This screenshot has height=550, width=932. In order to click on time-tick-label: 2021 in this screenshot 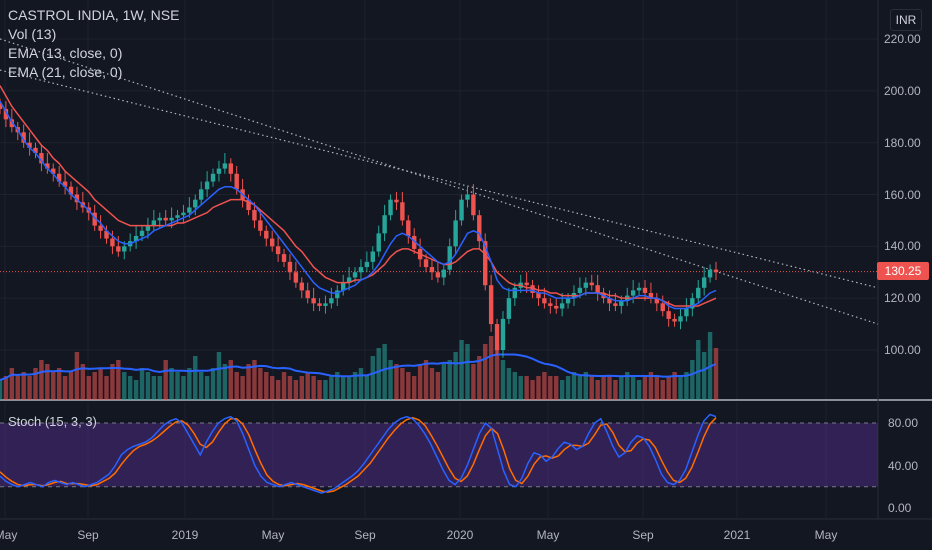, I will do `click(737, 535)`.